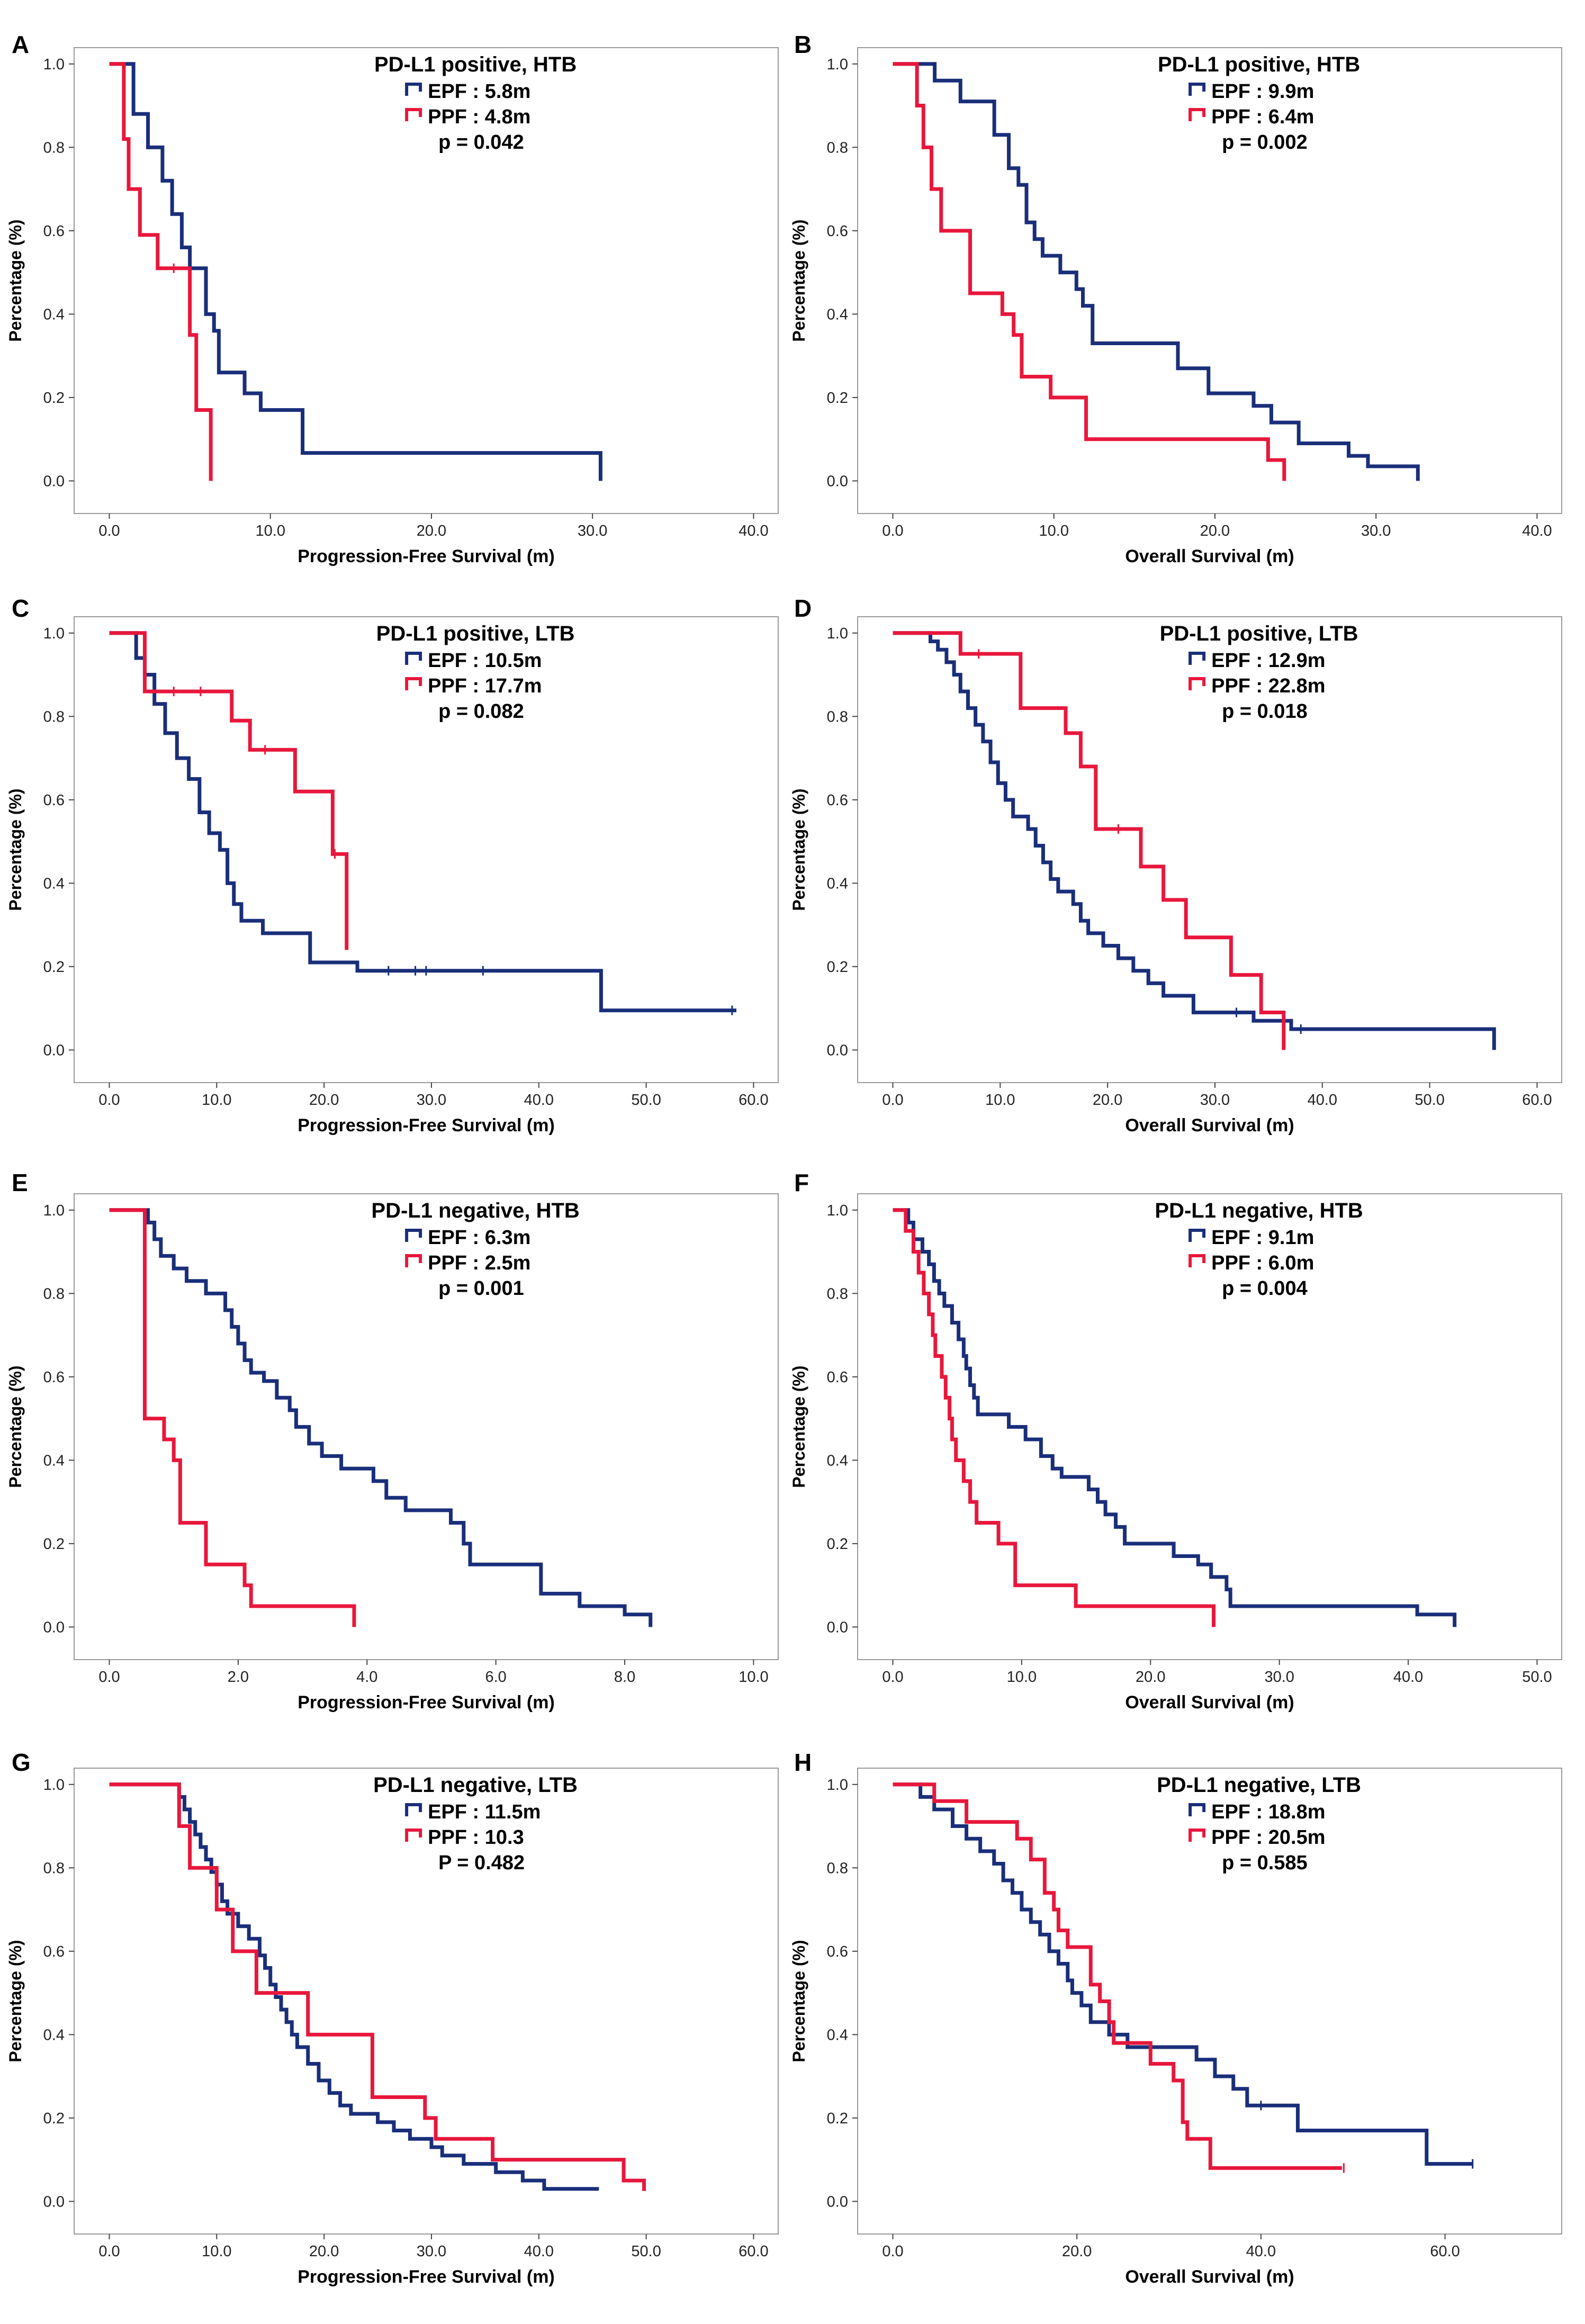 The image size is (1585, 2324). I want to click on legend-label-epf: EPF : 11.5m, so click(484, 1812).